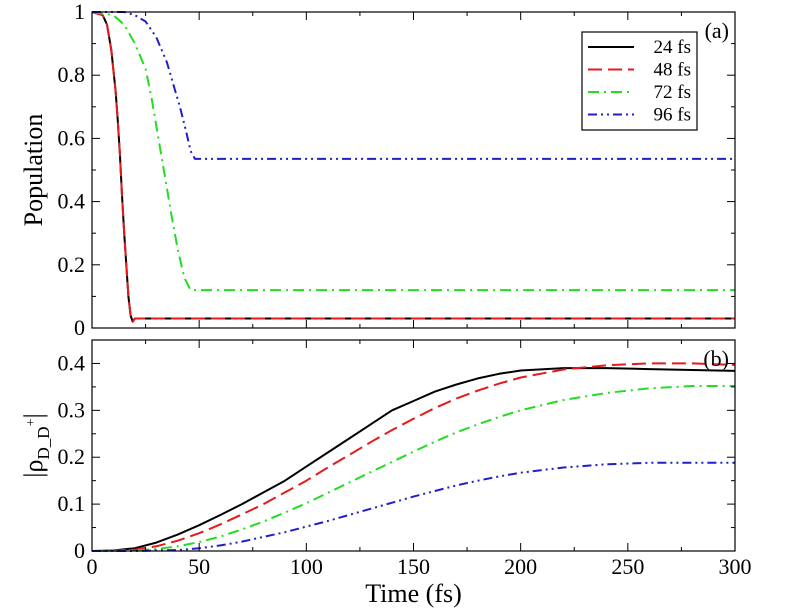 This screenshot has height=612, width=792. What do you see at coordinates (413, 566) in the screenshot?
I see `x-tick-label: 150` at bounding box center [413, 566].